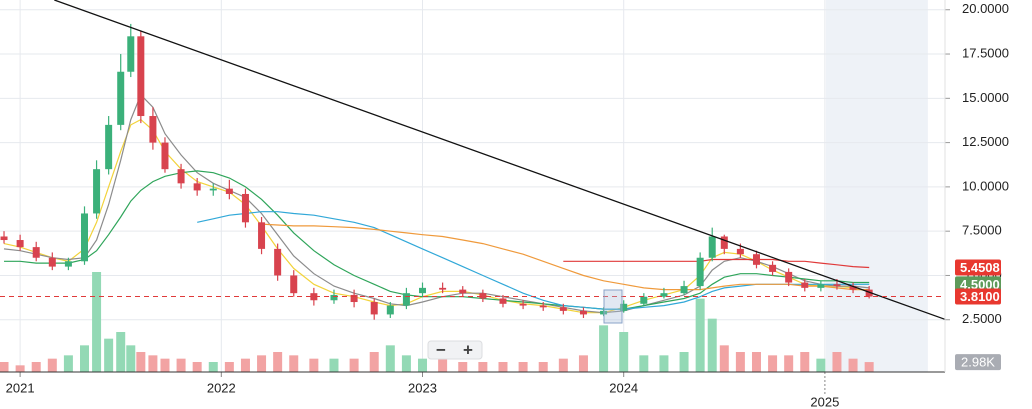 The image size is (1032, 409). Describe the element at coordinates (985, 141) in the screenshot. I see `y-tick-label: 12.5000` at that location.